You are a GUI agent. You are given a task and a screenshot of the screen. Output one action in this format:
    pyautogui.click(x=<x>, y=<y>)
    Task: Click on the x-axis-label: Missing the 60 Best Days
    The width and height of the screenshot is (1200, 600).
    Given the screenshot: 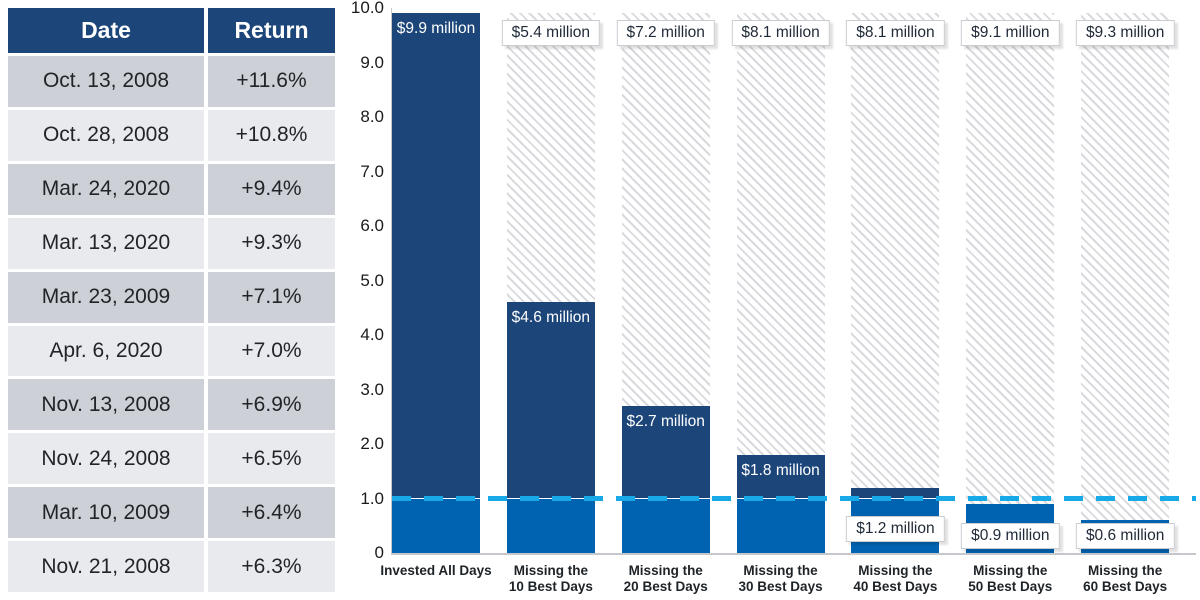 What is the action you would take?
    pyautogui.click(x=1125, y=578)
    